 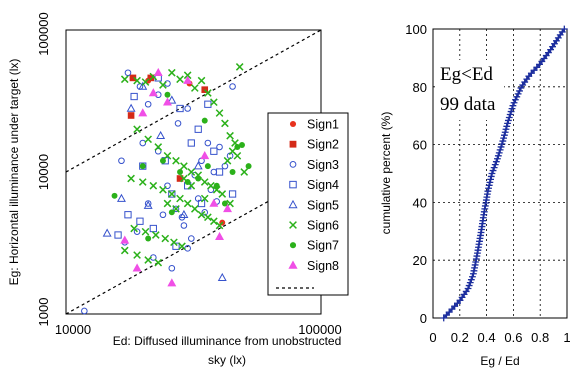 I want to click on legend-label: Sign8, so click(x=323, y=266).